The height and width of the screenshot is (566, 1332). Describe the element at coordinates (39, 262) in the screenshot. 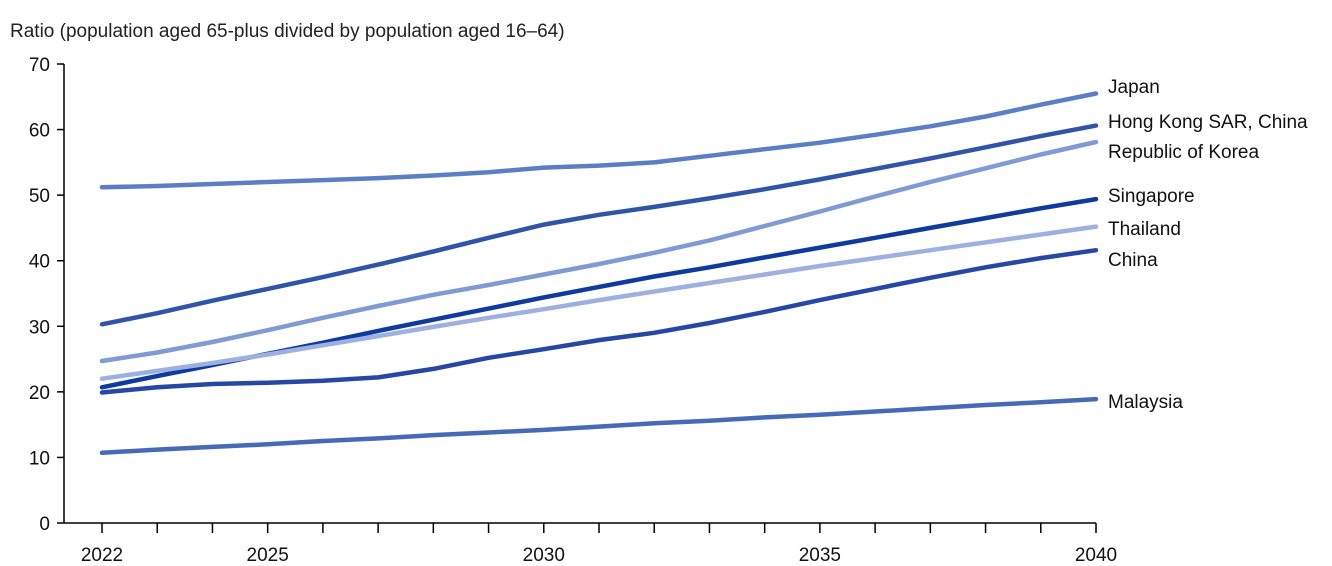

I see `y-tick-label: 40` at that location.